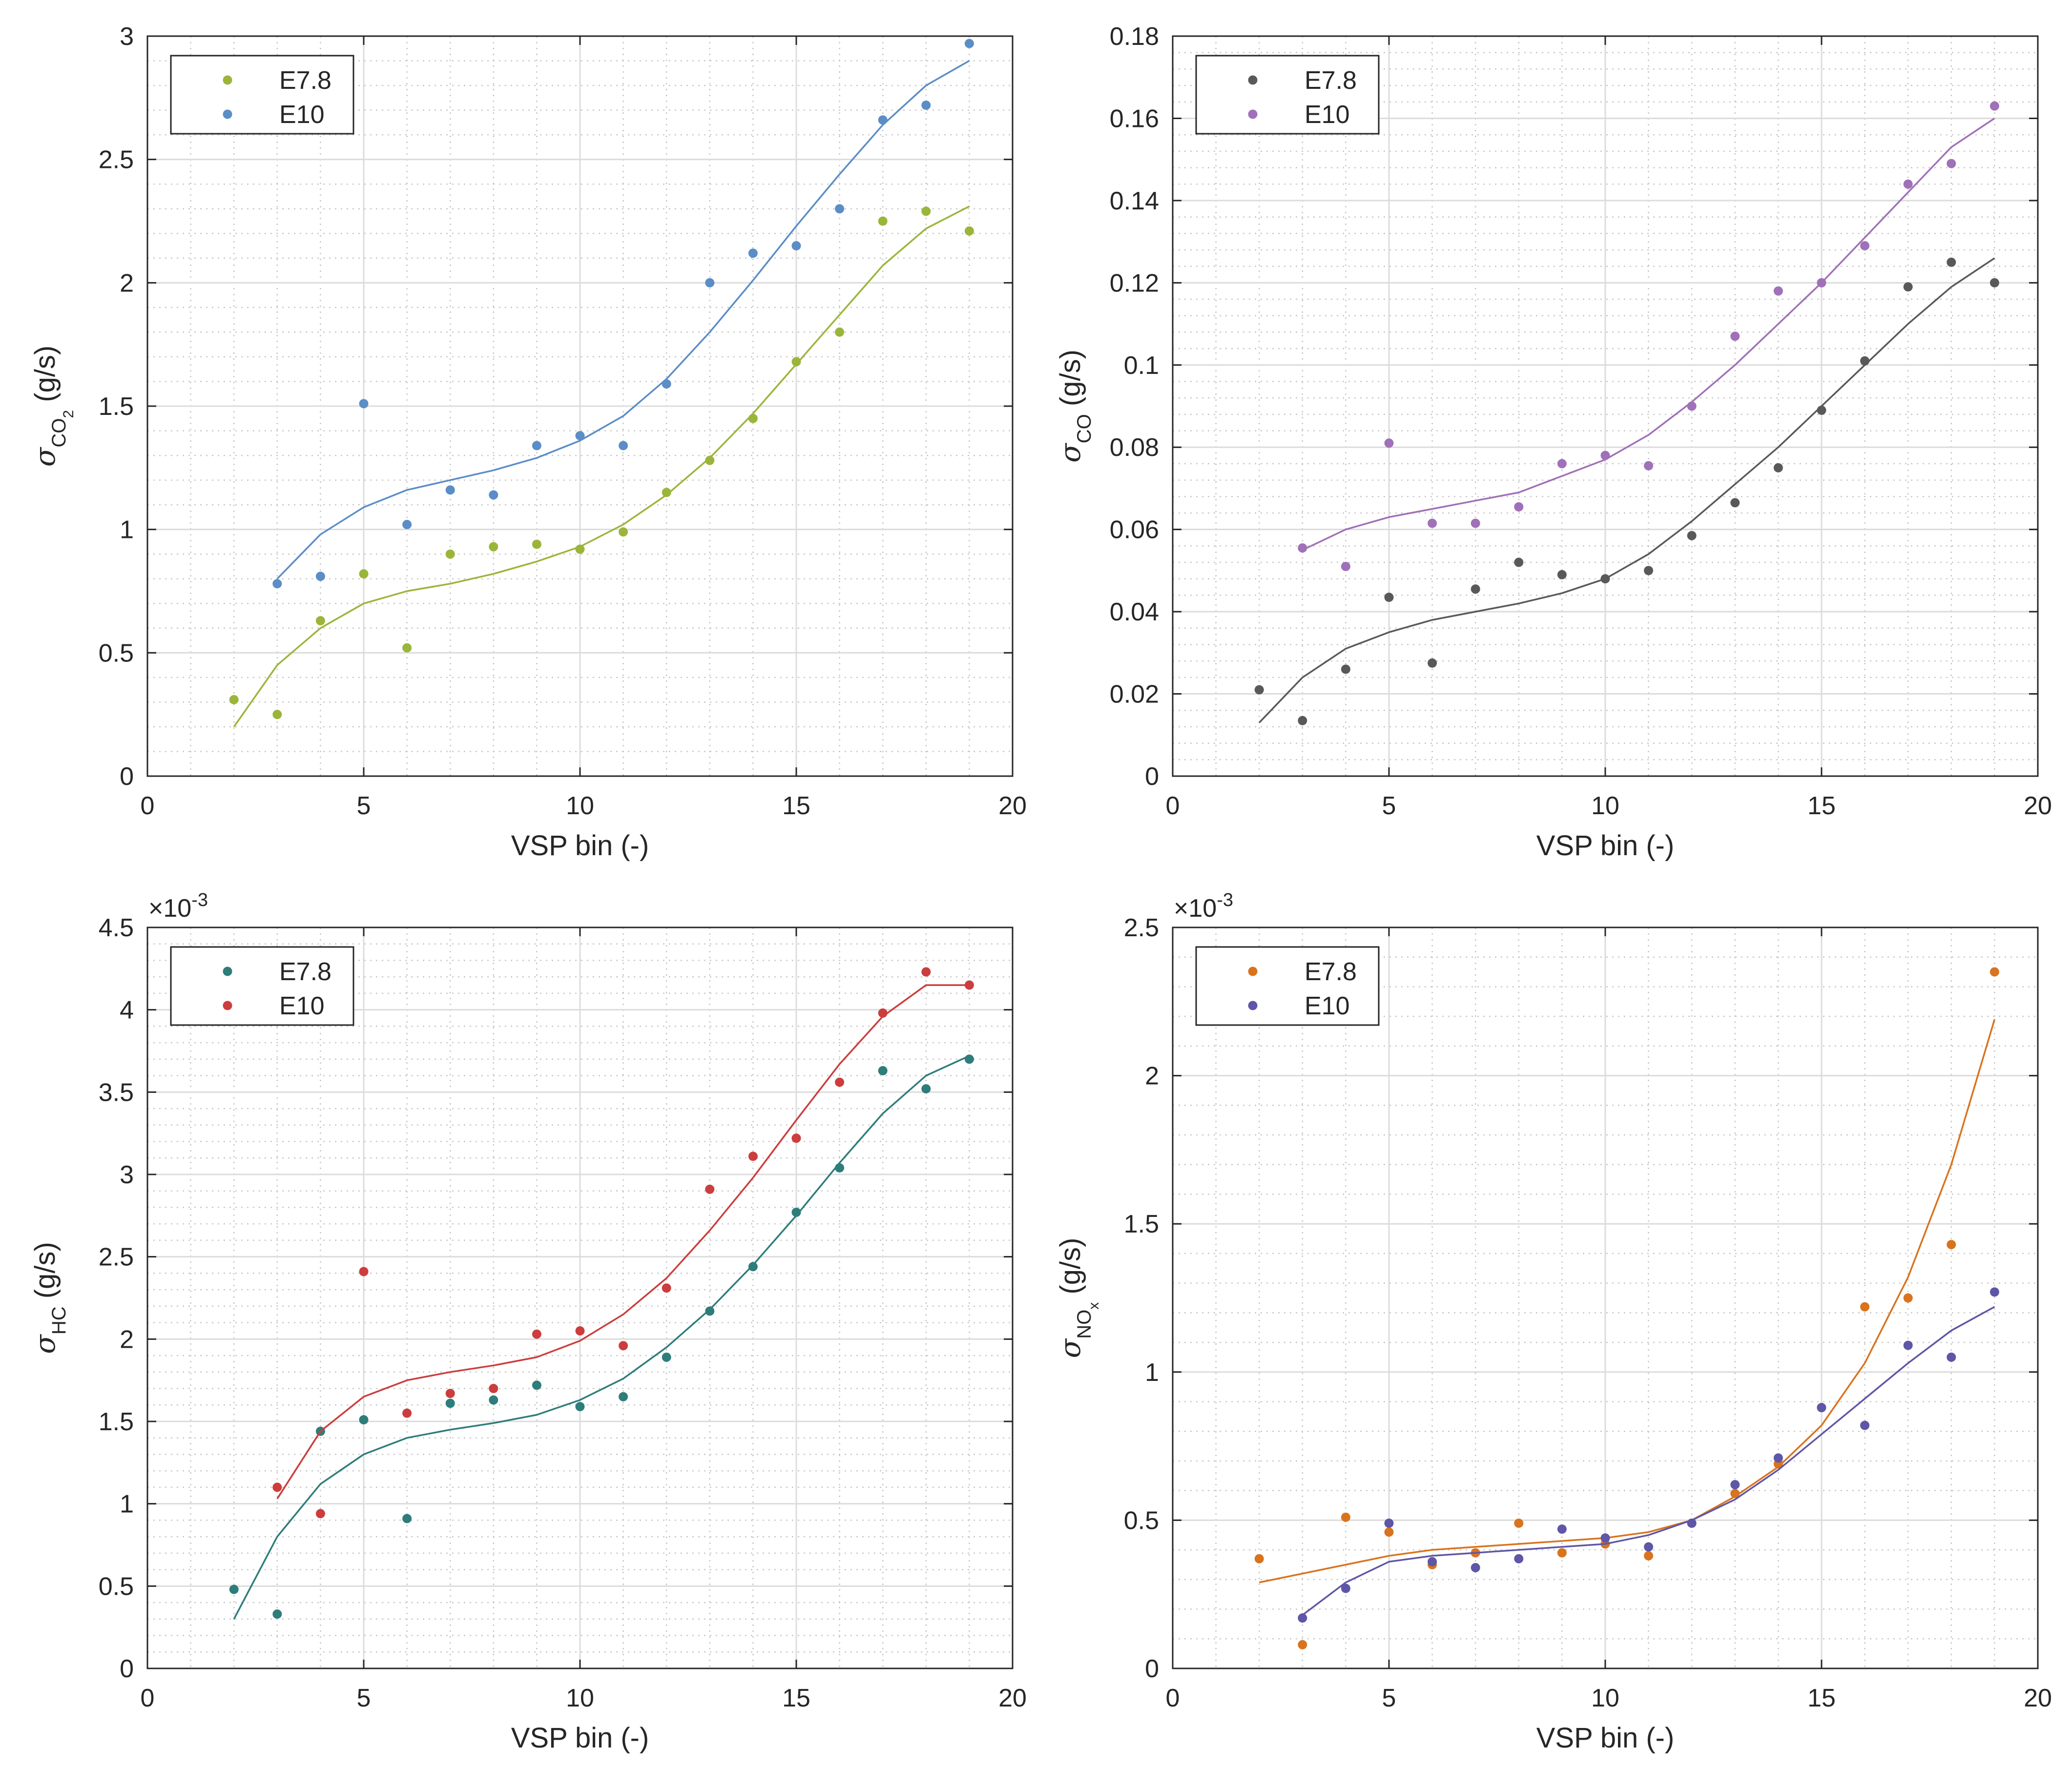  What do you see at coordinates (116, 653) in the screenshot?
I see `y-tick-label: 0.5` at bounding box center [116, 653].